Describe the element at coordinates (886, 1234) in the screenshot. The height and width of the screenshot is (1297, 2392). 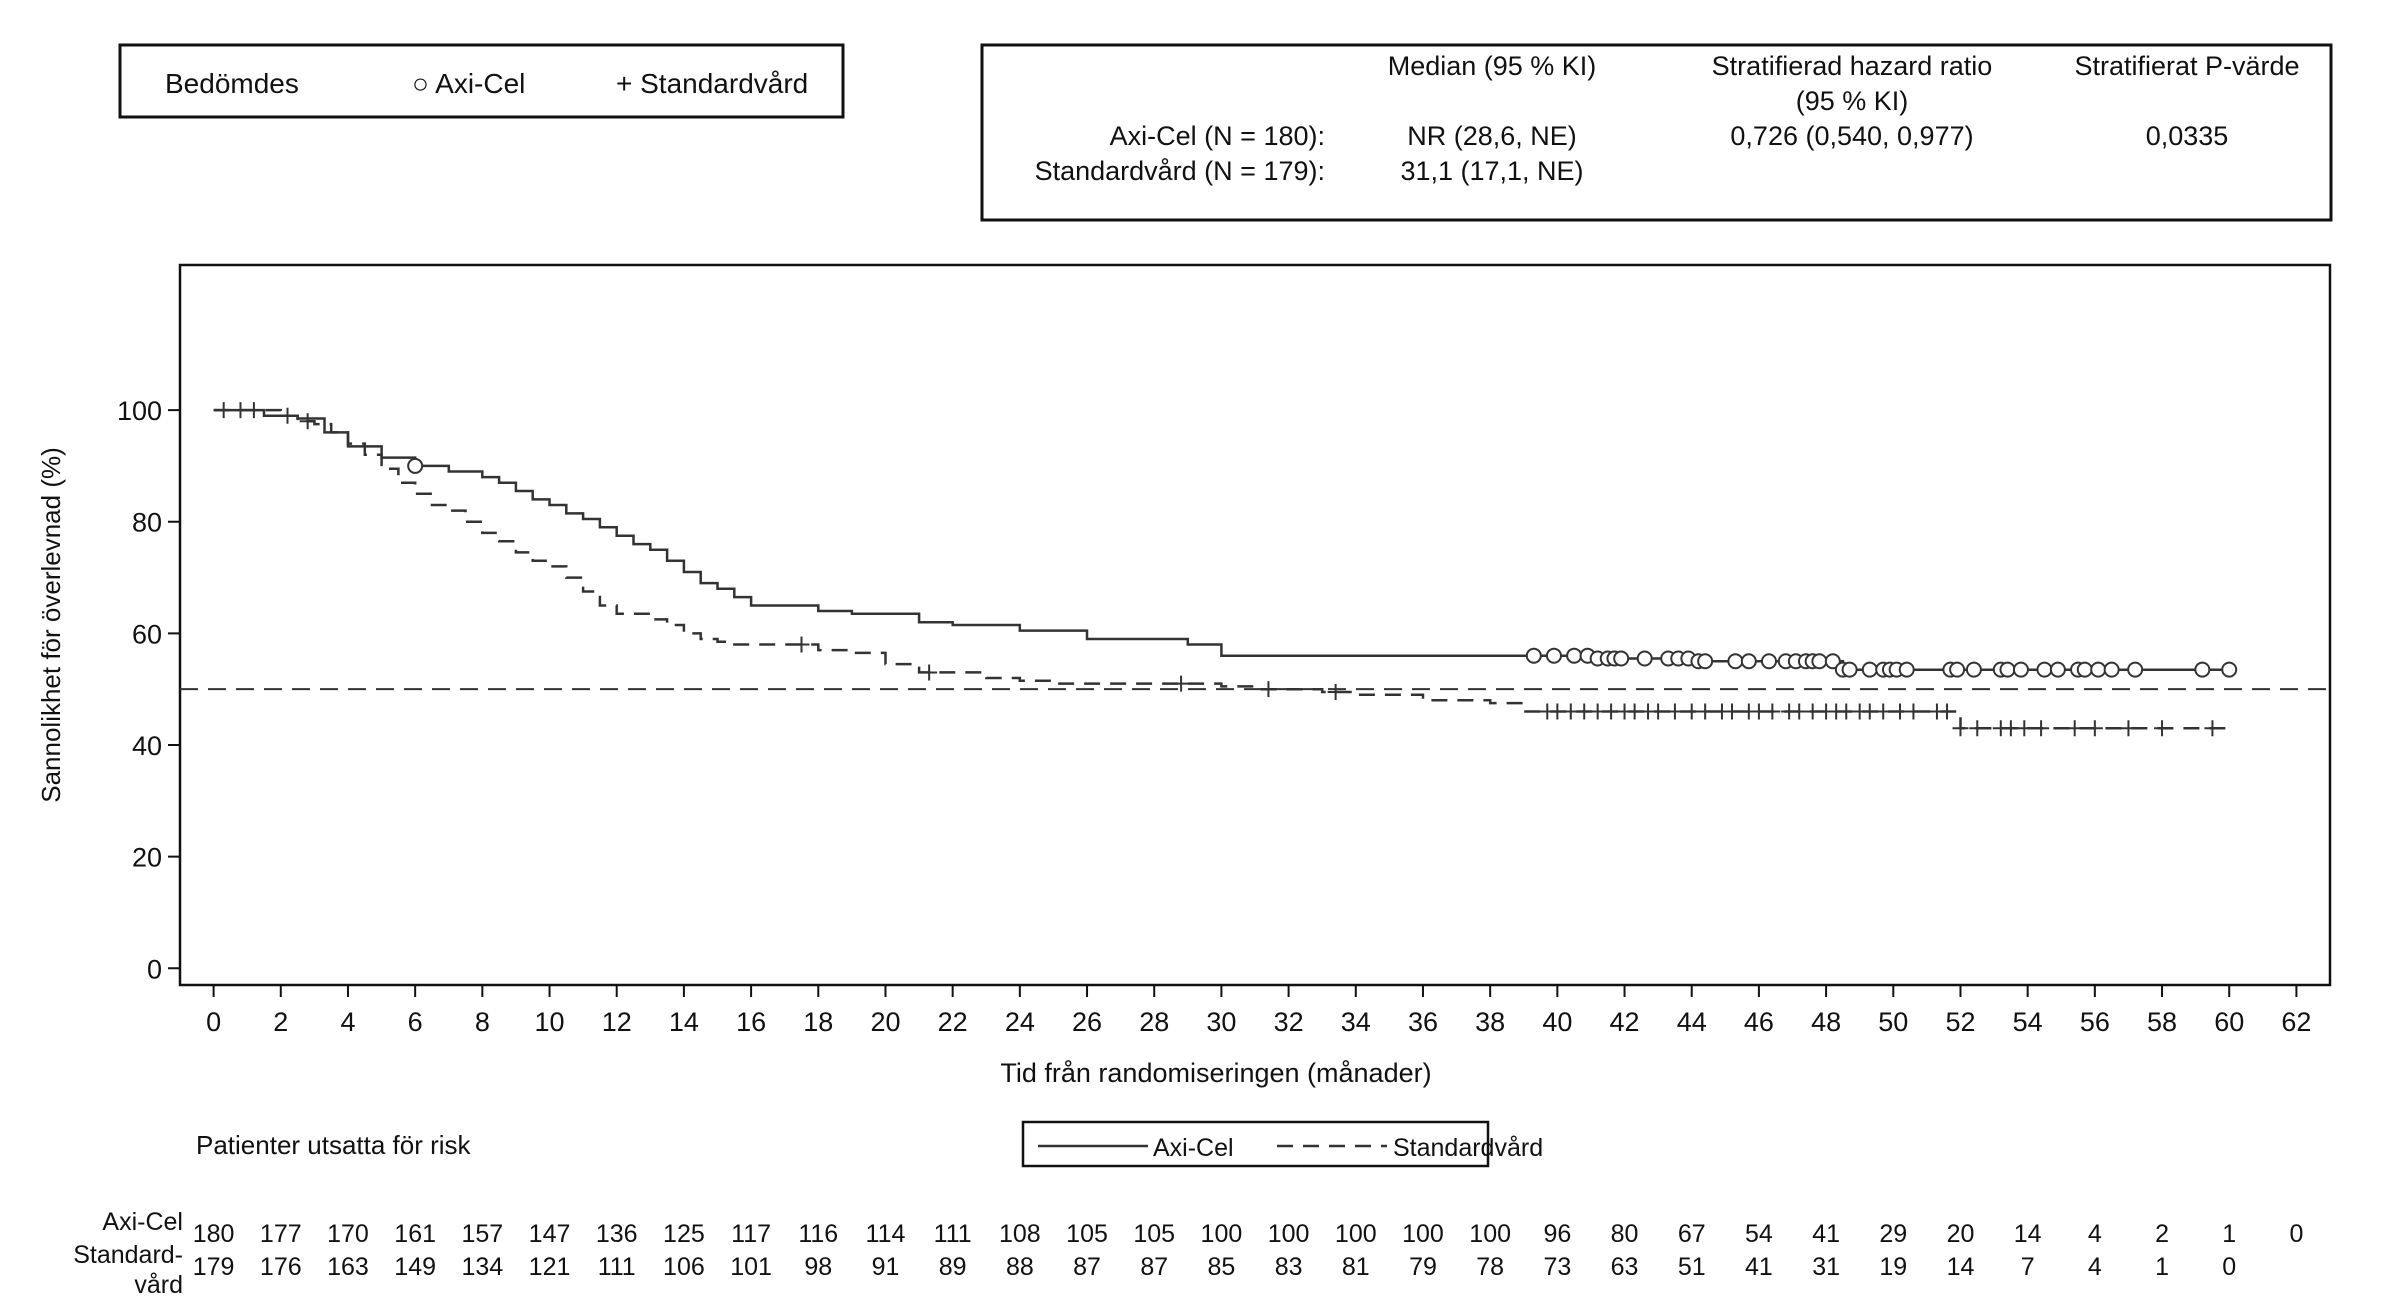
I see `risk-value: 114` at that location.